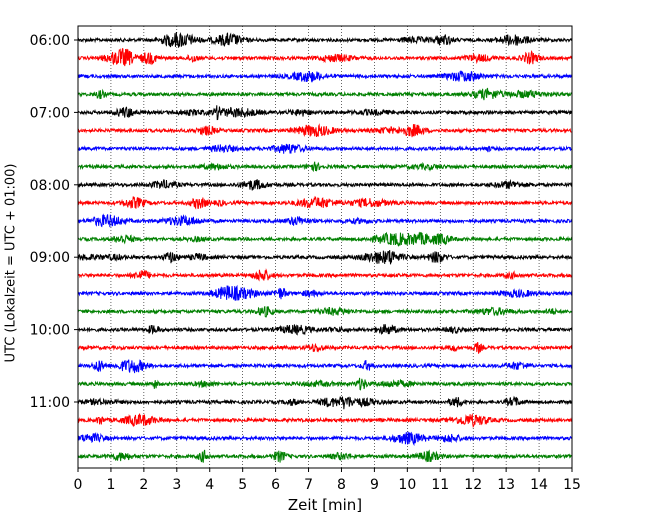  What do you see at coordinates (110, 485) in the screenshot?
I see `x-tick-label-1: 1` at bounding box center [110, 485].